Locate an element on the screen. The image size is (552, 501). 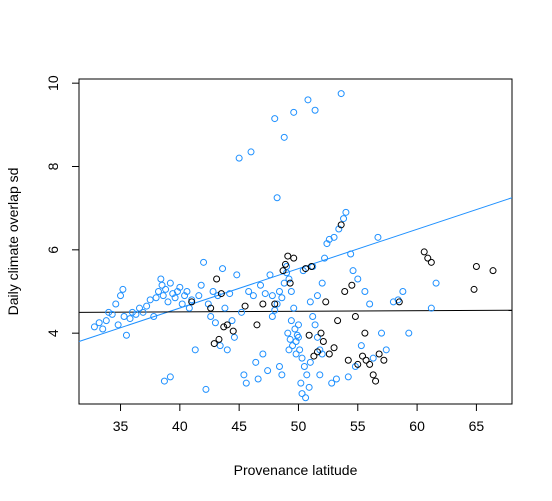
x-tick-label: 55 is located at coordinates (358, 426).